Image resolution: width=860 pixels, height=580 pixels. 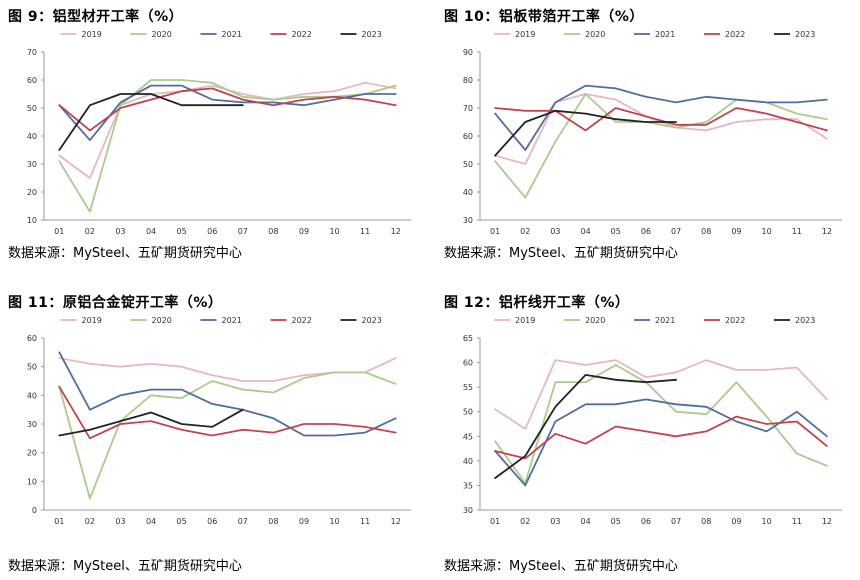 What do you see at coordinates (766, 521) in the screenshot?
I see `x-tick-label: 10` at bounding box center [766, 521].